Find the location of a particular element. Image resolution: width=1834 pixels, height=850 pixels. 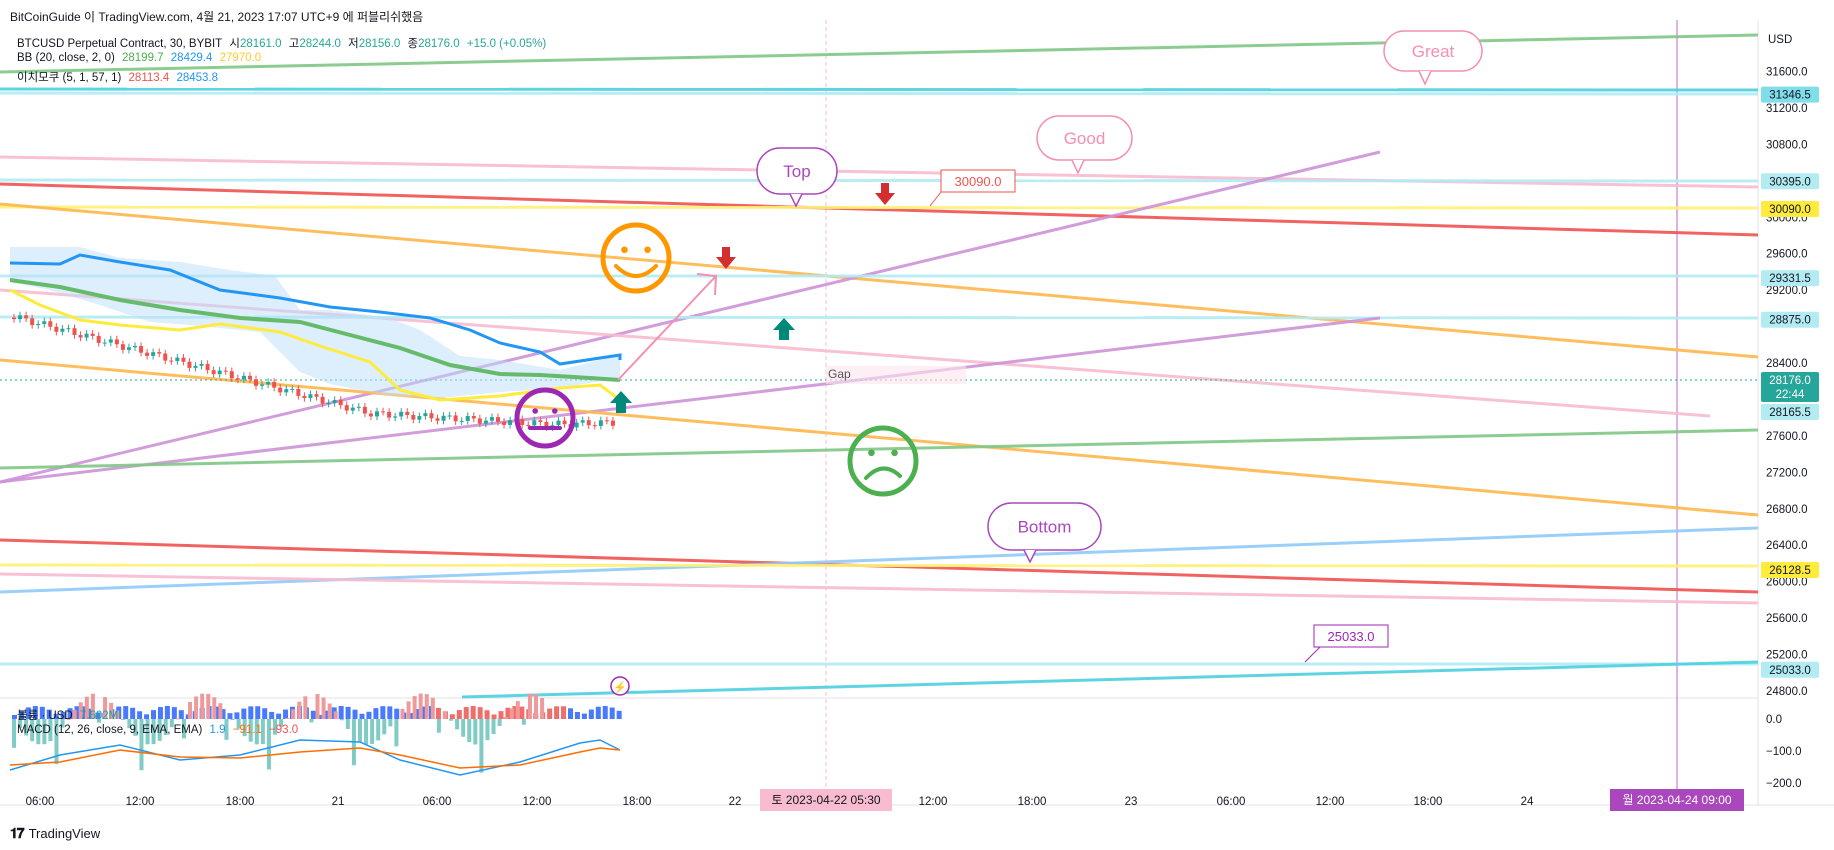

time-tick-label: 24 is located at coordinates (1527, 802).